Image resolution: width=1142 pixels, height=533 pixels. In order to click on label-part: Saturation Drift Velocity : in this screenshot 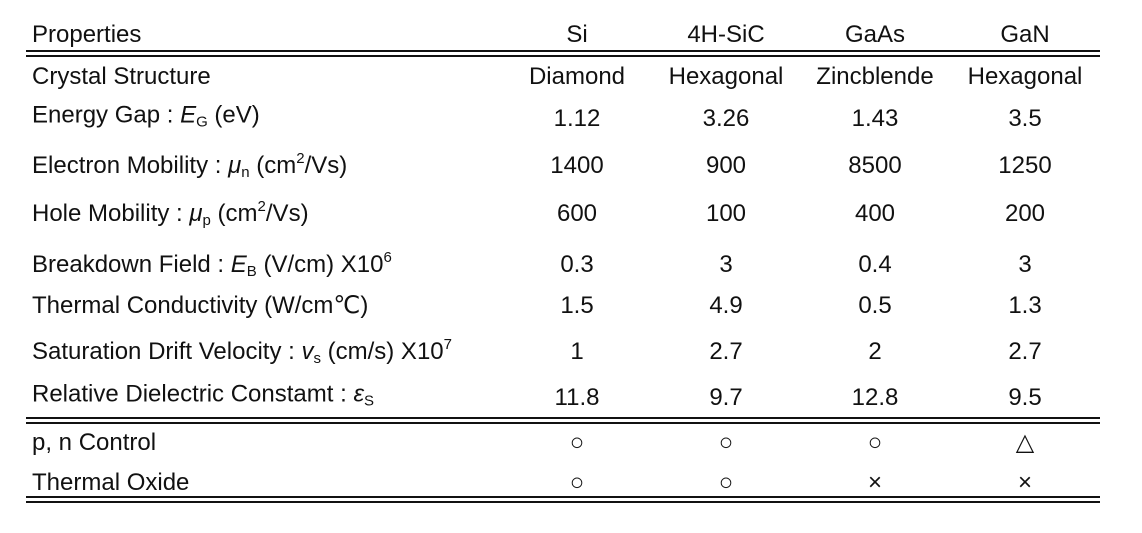, I will do `click(167, 351)`.